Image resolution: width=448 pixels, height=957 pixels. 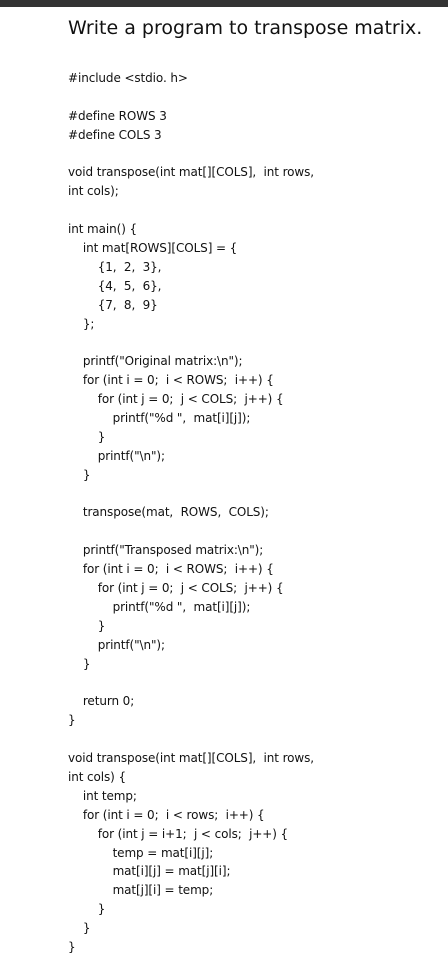 What do you see at coordinates (115, 285) in the screenshot?
I see `code-line: {4, 5, 6},` at bounding box center [115, 285].